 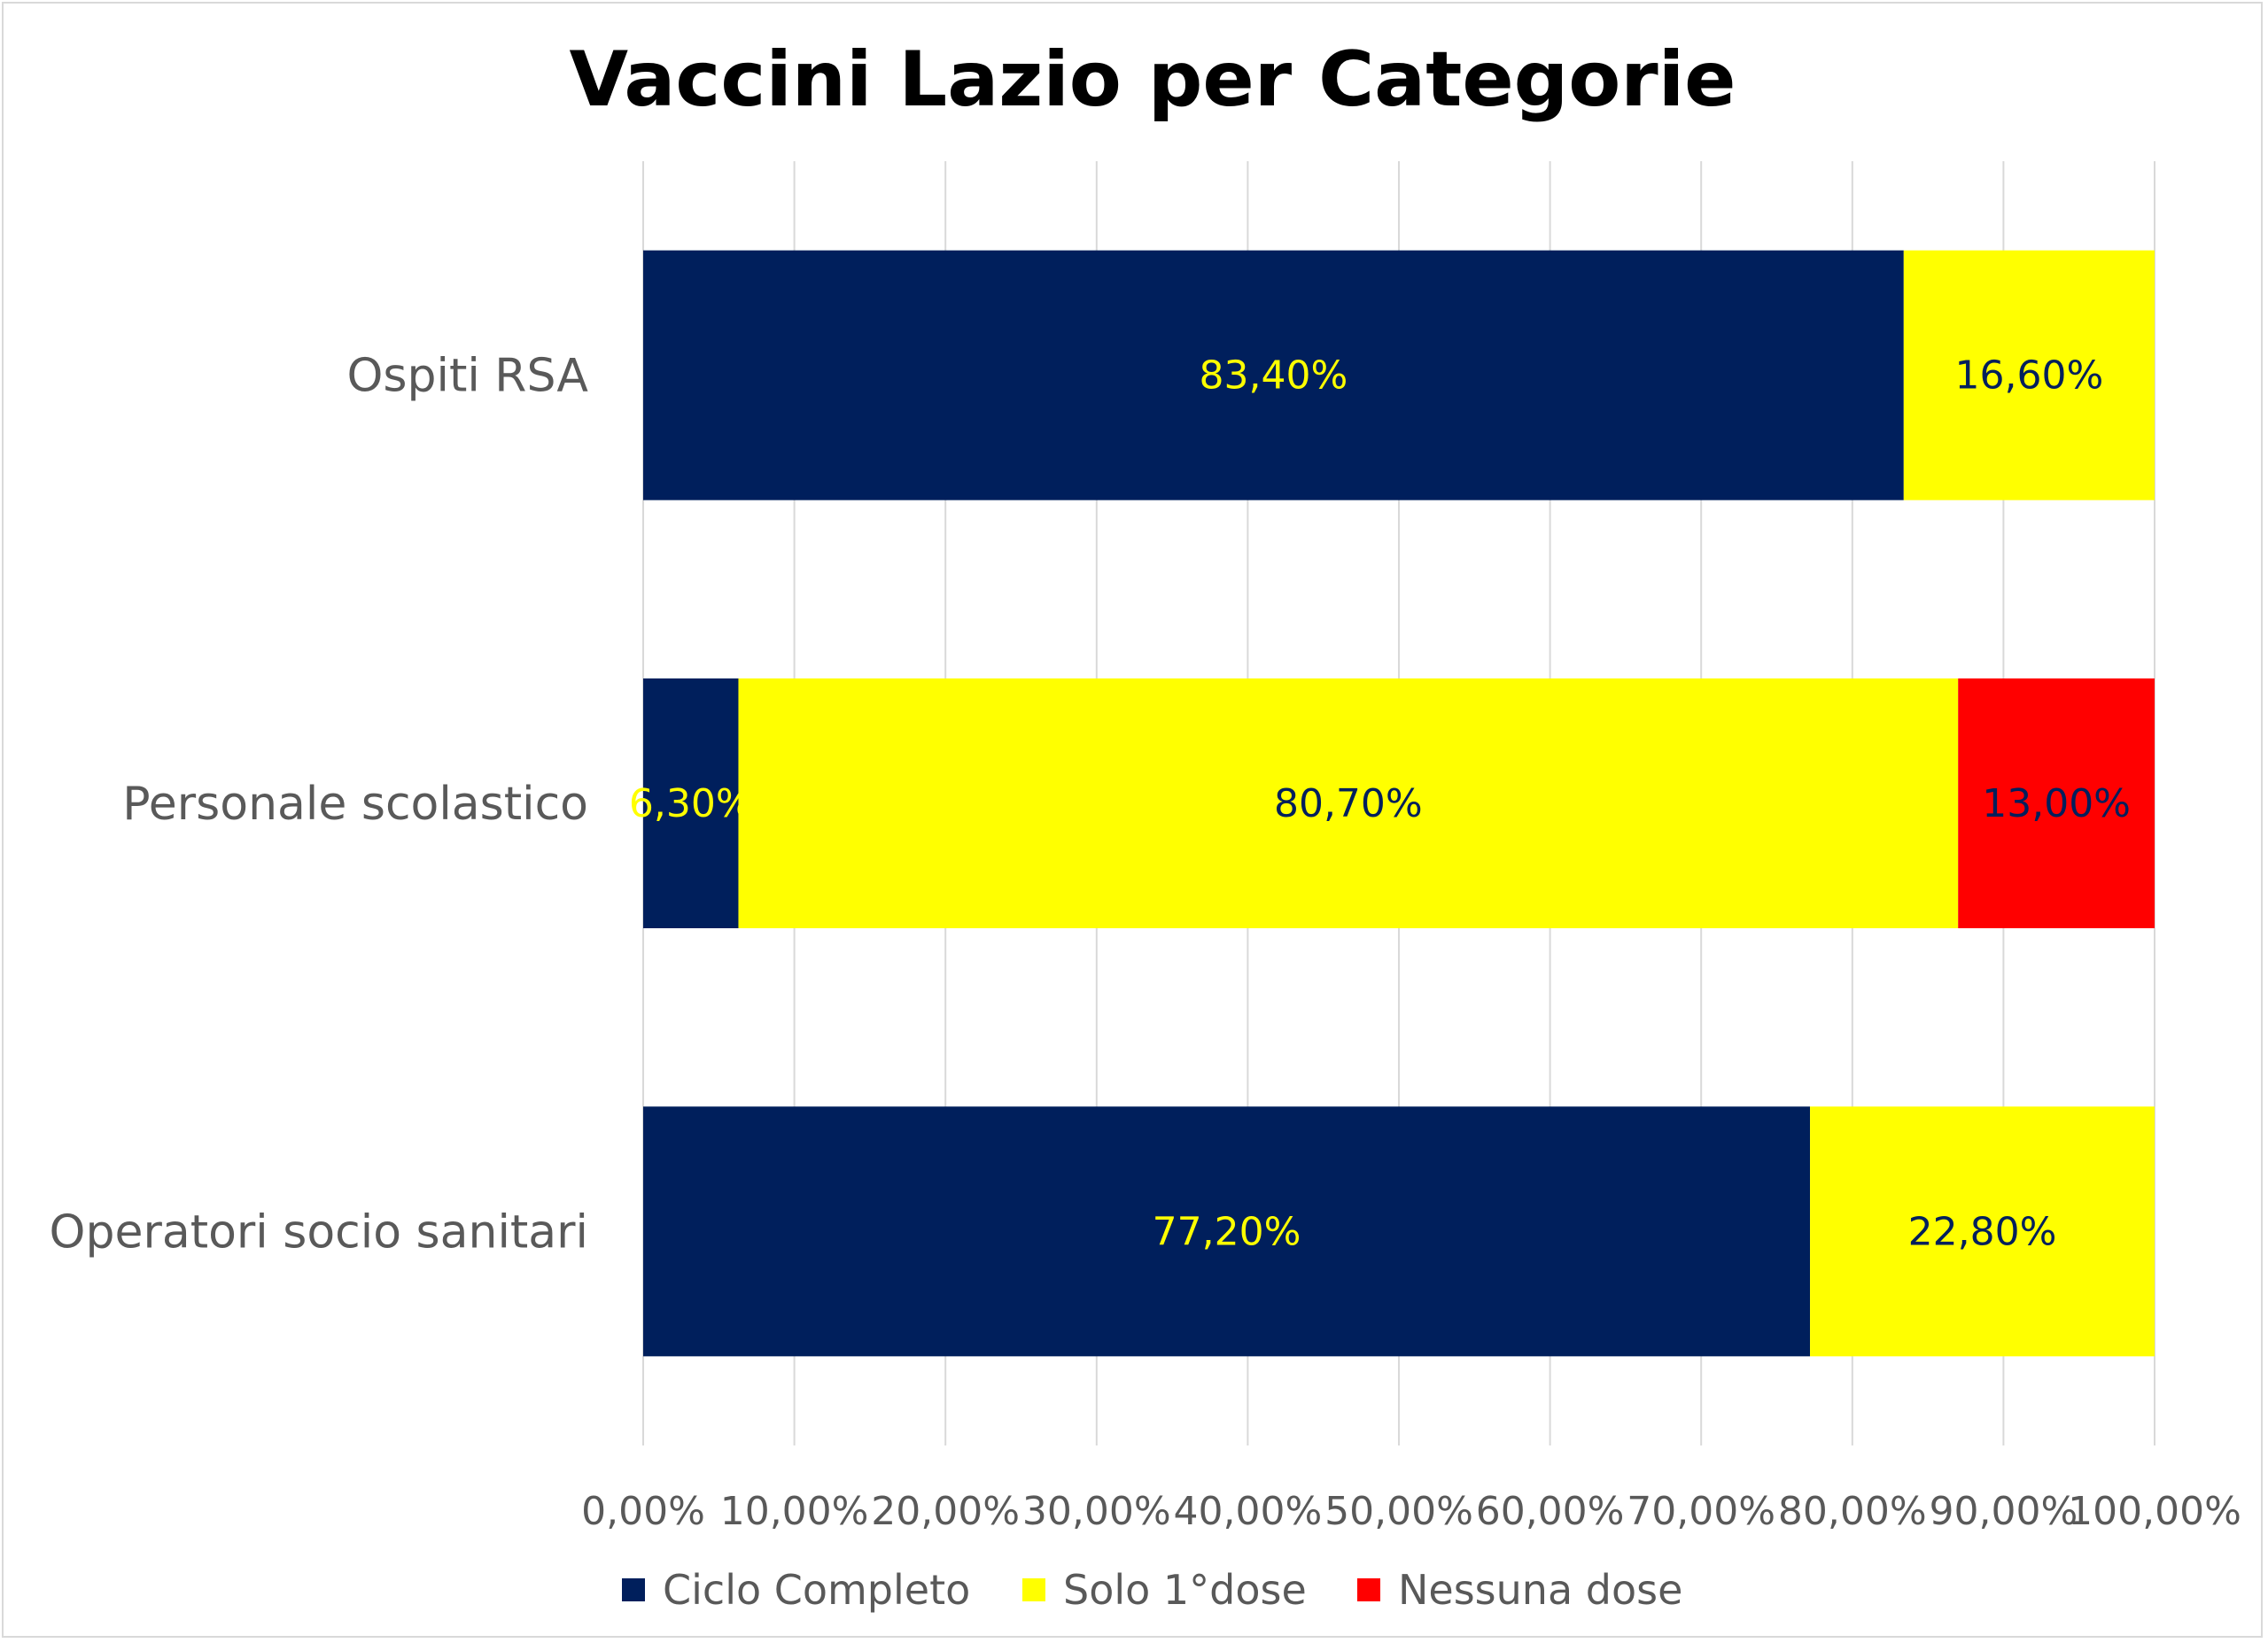 I want to click on x-tick-label: 0,00%, so click(x=643, y=1511).